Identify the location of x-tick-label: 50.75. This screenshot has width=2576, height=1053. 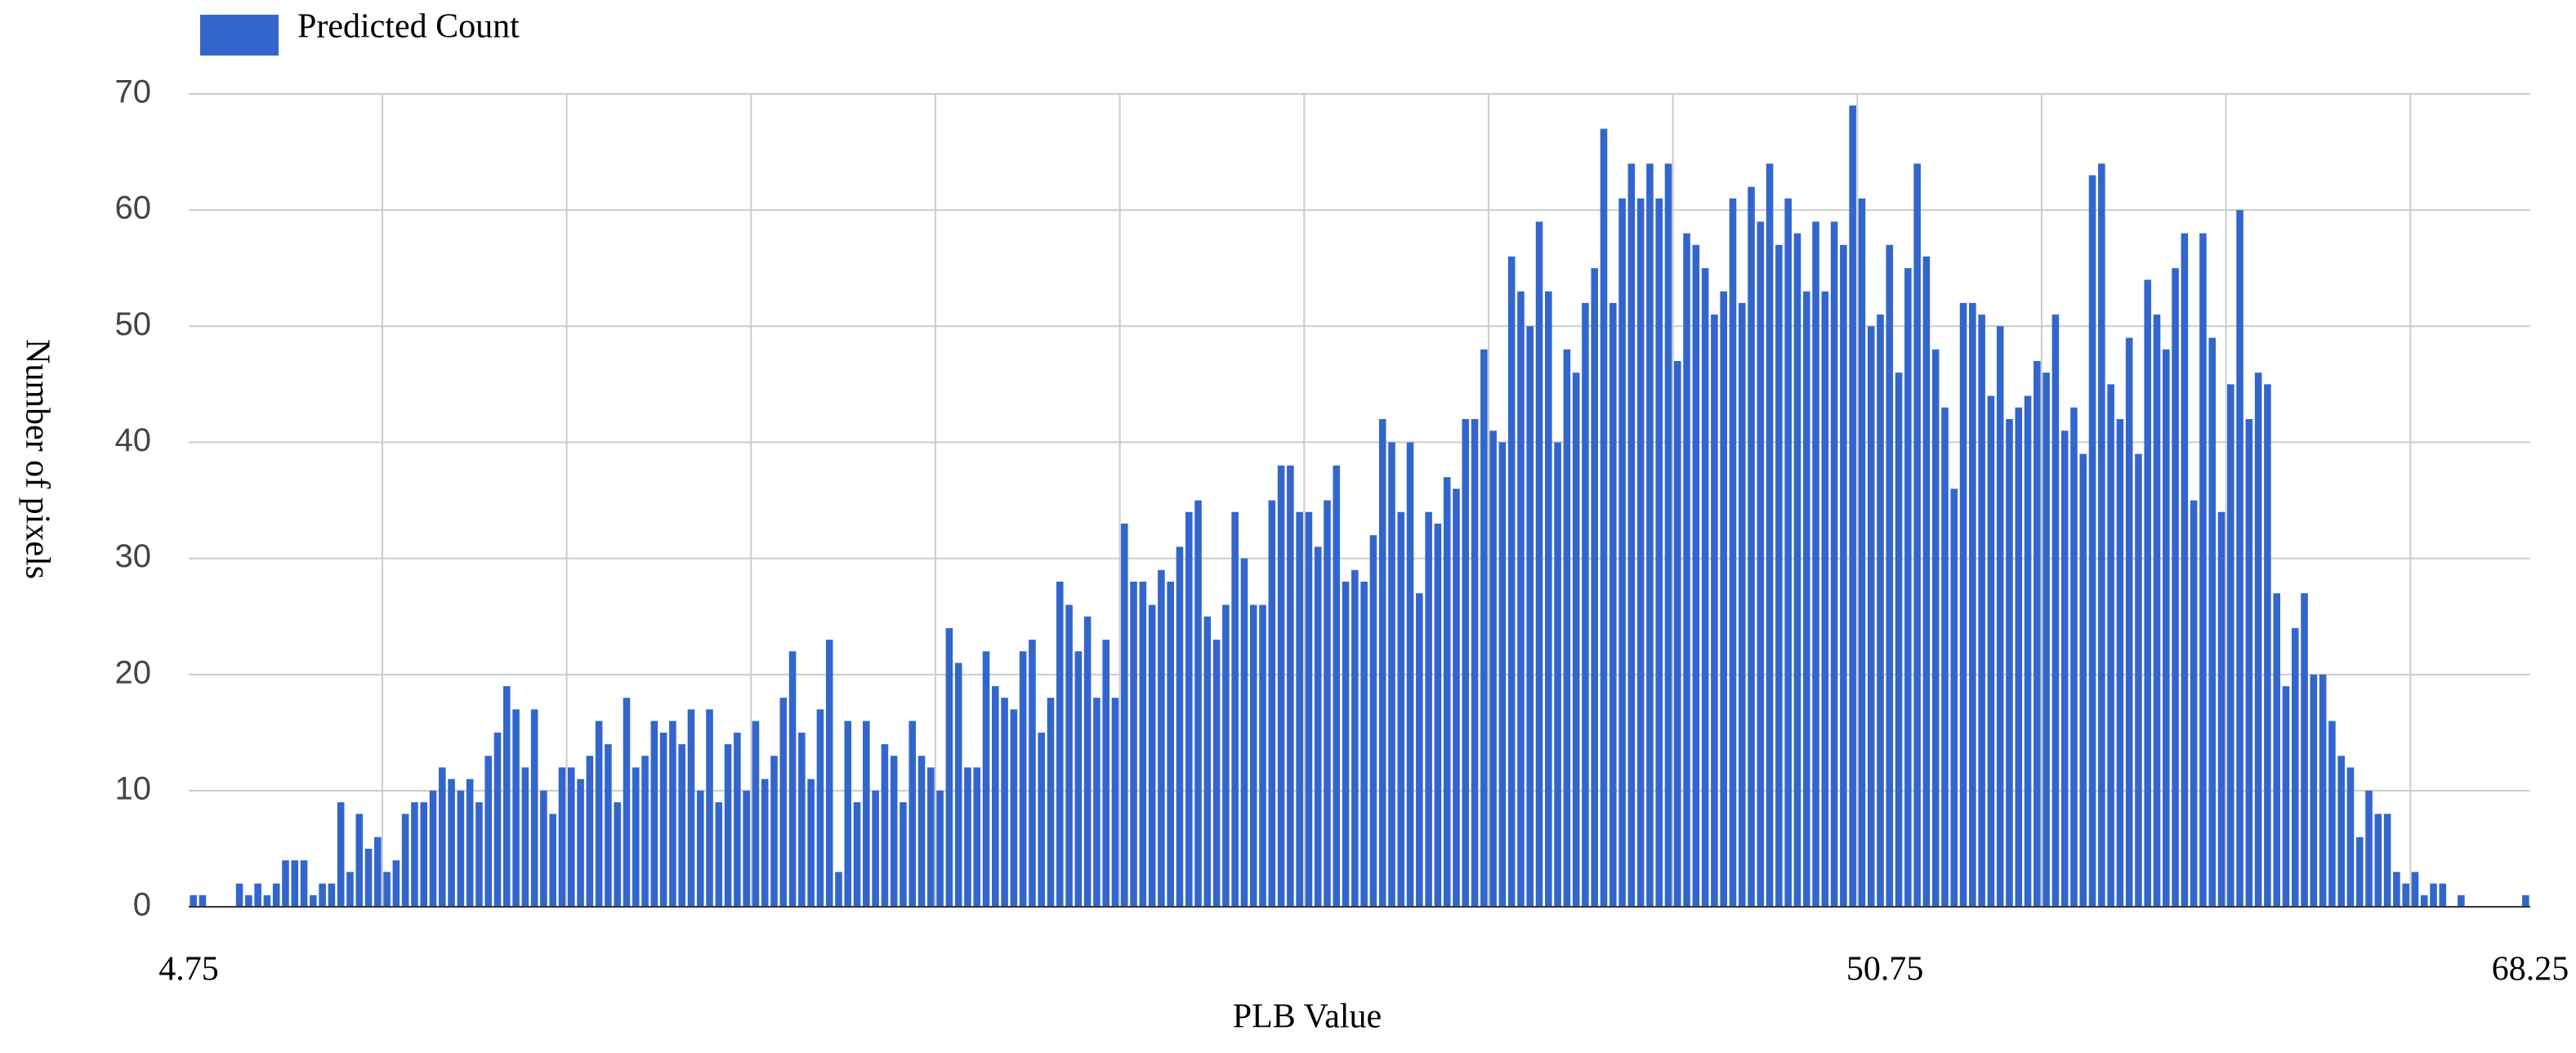
(1885, 969).